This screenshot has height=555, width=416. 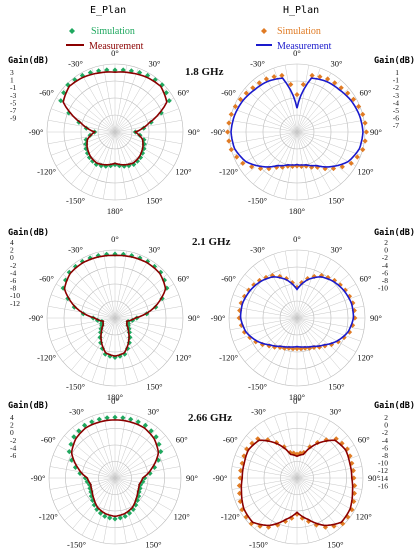 I want to click on gain-scale-tick: -2, so click(x=13, y=265).